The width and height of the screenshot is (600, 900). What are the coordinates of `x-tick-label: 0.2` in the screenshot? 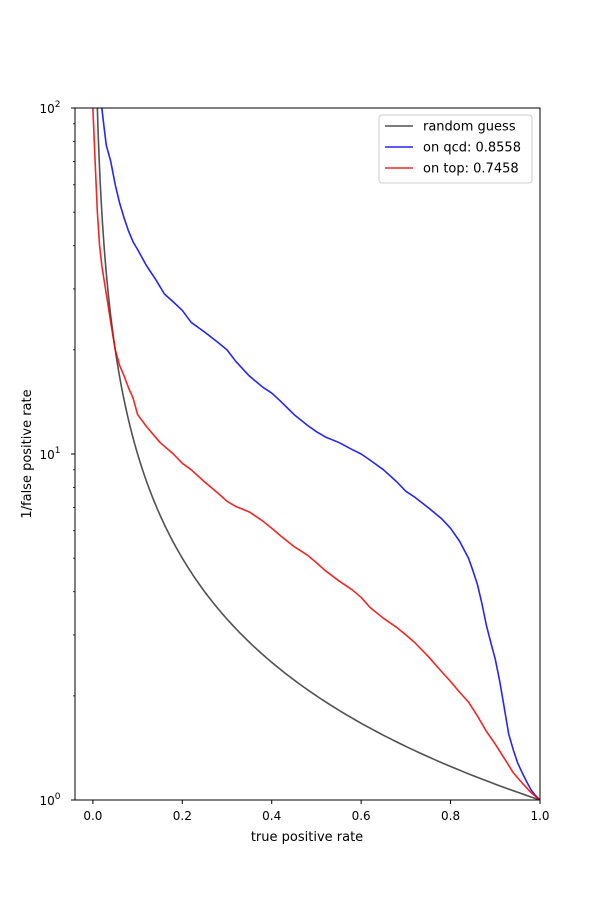 It's located at (182, 816).